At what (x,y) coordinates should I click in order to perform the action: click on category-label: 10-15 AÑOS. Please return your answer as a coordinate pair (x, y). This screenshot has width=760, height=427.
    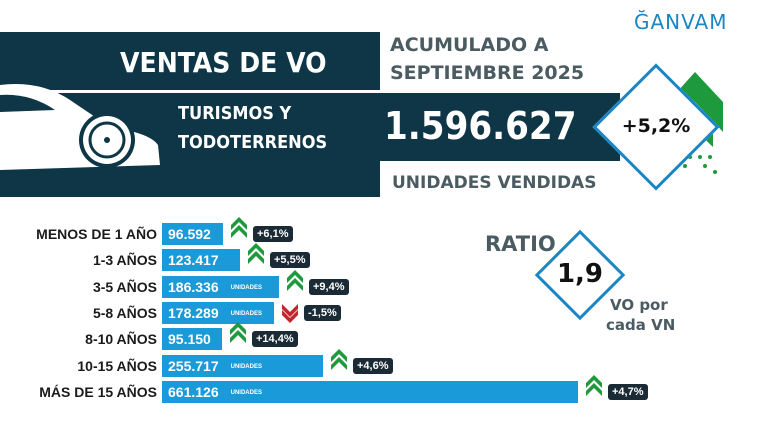
    Looking at the image, I should click on (117, 365).